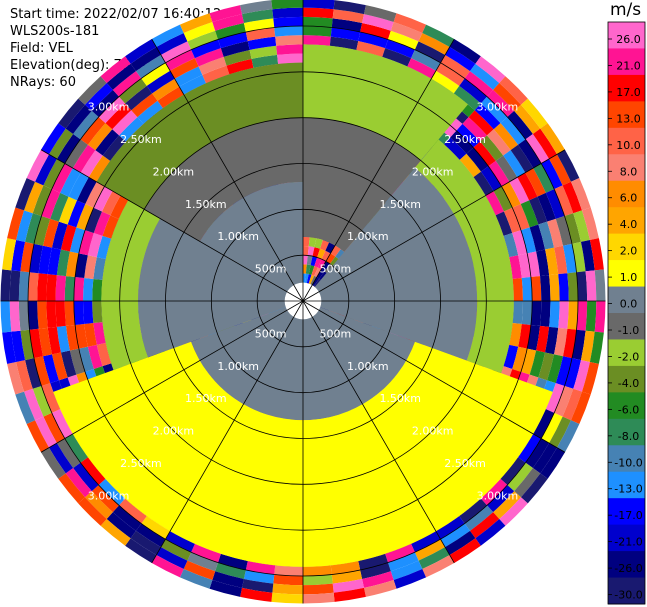 The height and width of the screenshot is (607, 647). What do you see at coordinates (628, 489) in the screenshot?
I see `colorbar-tick-label: -13.0` at bounding box center [628, 489].